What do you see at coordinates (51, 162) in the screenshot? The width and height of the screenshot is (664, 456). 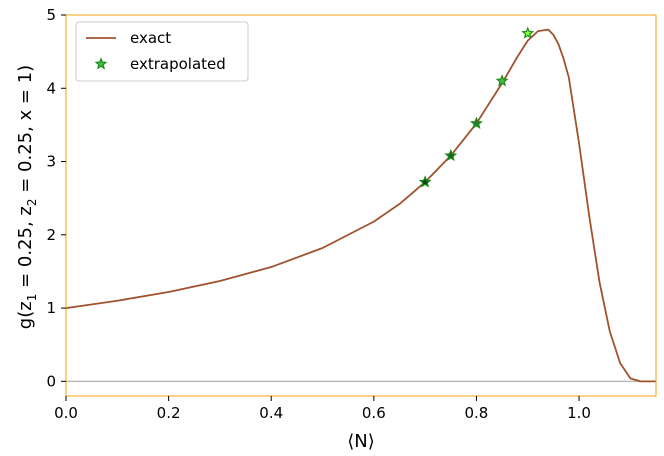 I see `y-tick-label: 3` at bounding box center [51, 162].